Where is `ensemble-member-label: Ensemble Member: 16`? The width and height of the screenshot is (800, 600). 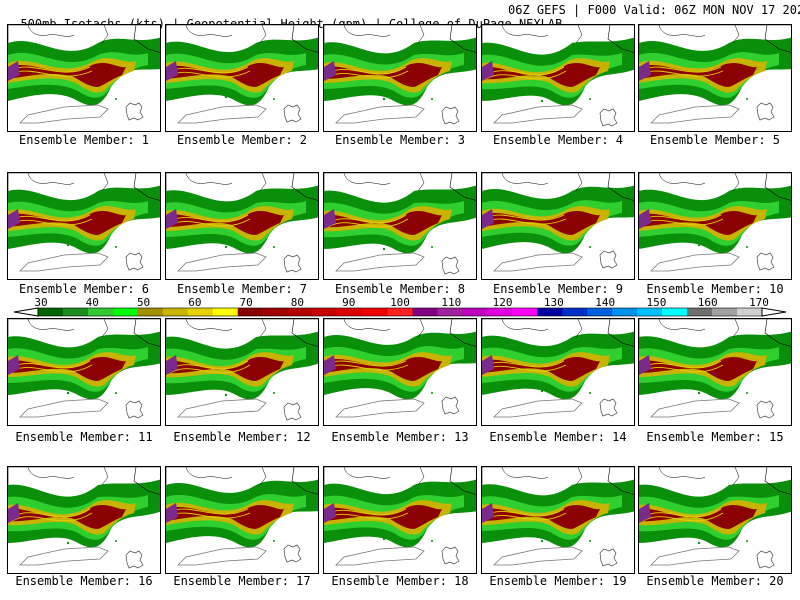 ensemble-member-label: Ensemble Member: 16 is located at coordinates (84, 581).